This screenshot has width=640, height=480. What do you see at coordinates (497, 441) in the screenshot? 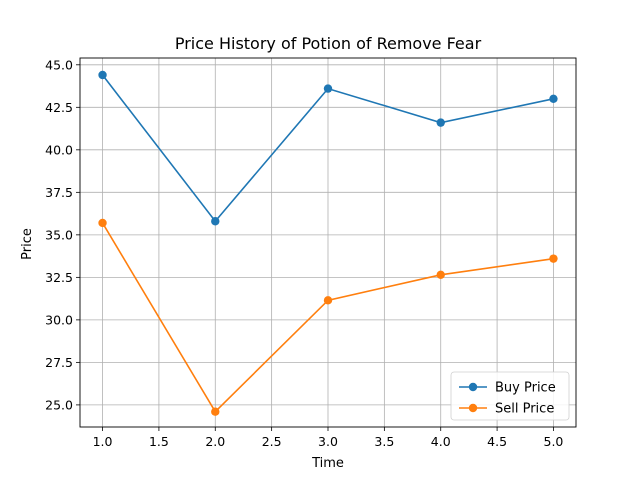
I see `x-tick-label: 4.5` at bounding box center [497, 441].